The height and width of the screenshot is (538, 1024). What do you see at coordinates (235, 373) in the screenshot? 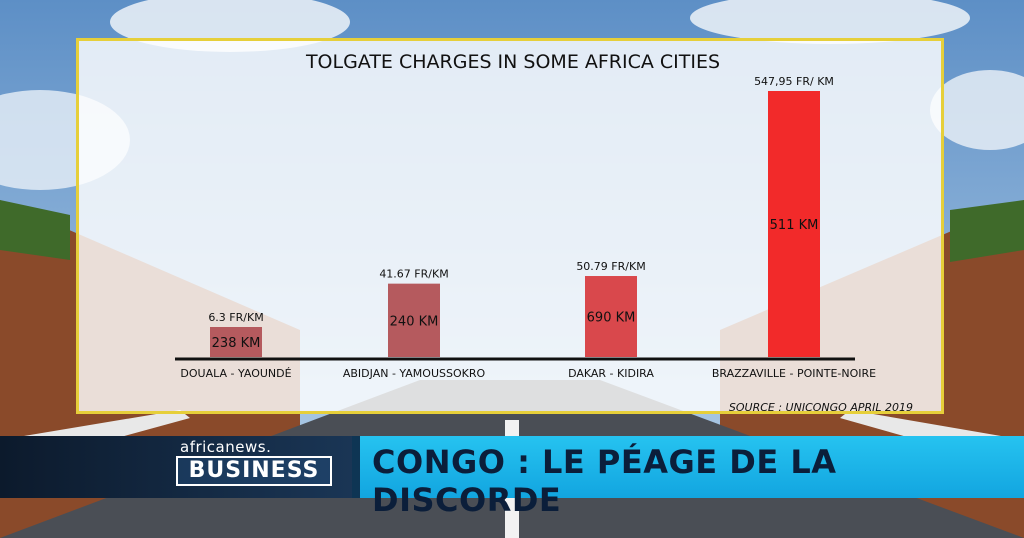
I see `category-label-0: DOUALA - YAOUNDÉ` at bounding box center [235, 373].